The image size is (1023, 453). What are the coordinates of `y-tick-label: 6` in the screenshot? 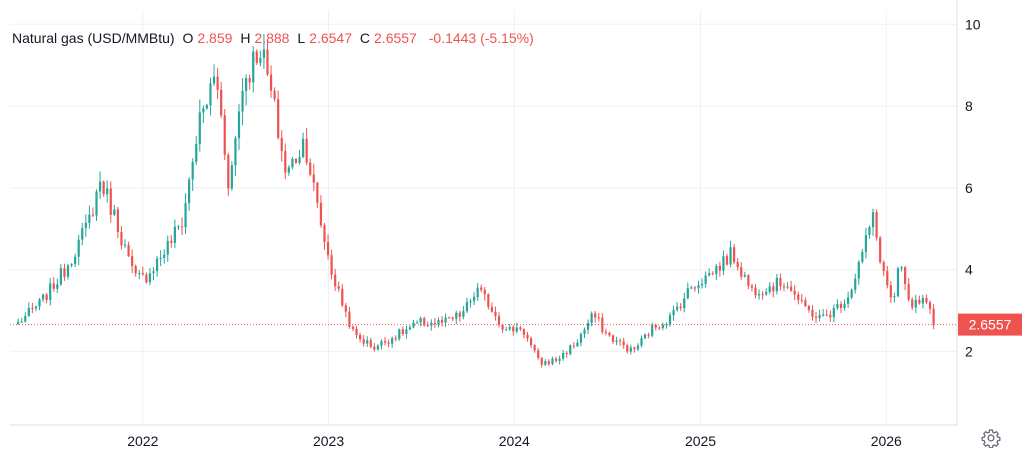 It's located at (969, 188).